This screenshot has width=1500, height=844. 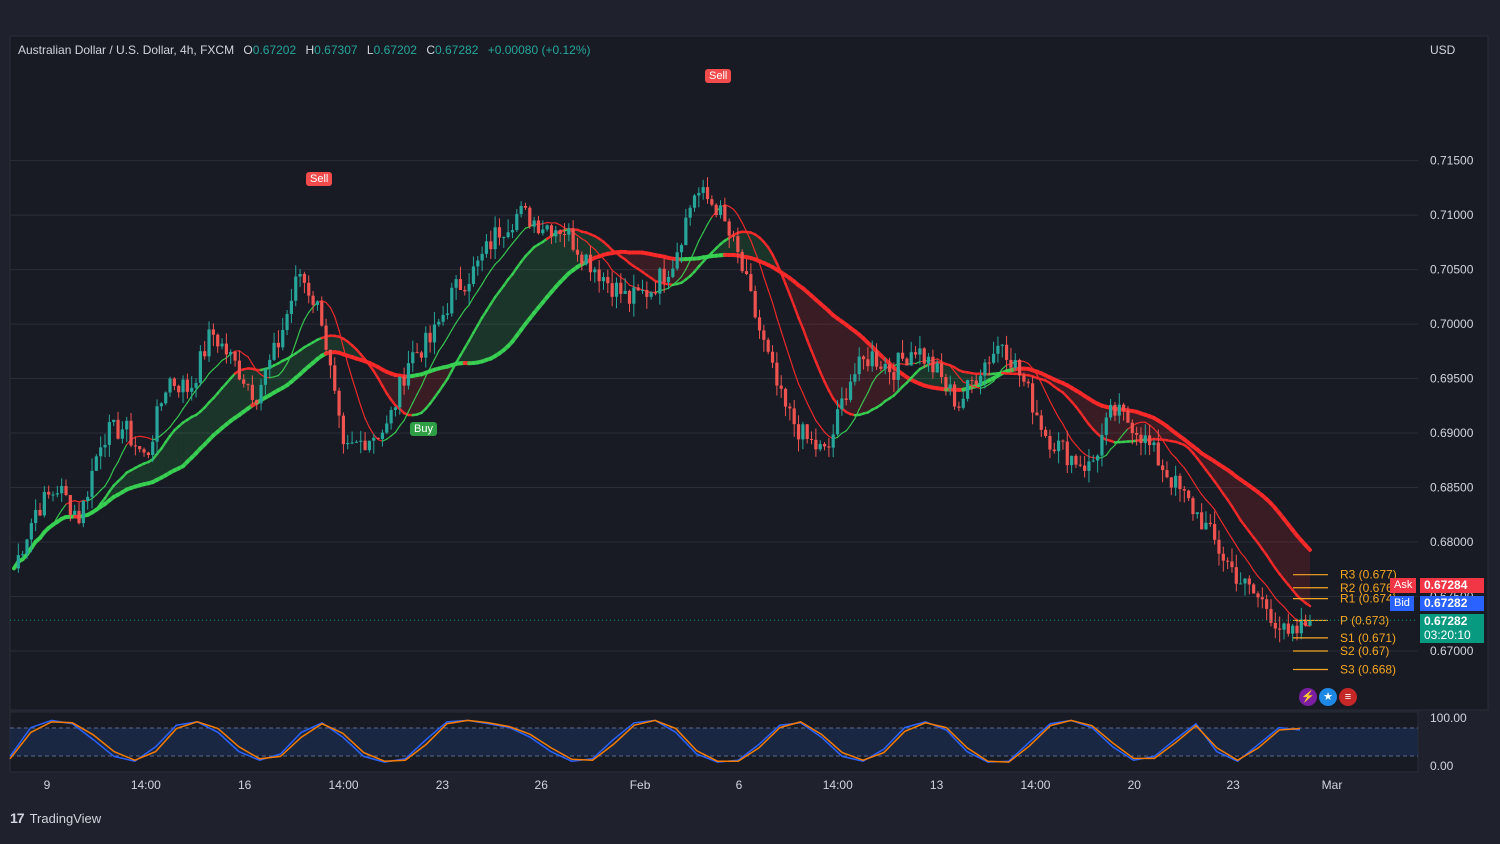 What do you see at coordinates (1452, 433) in the screenshot?
I see `y-tick-label: 0.69000` at bounding box center [1452, 433].